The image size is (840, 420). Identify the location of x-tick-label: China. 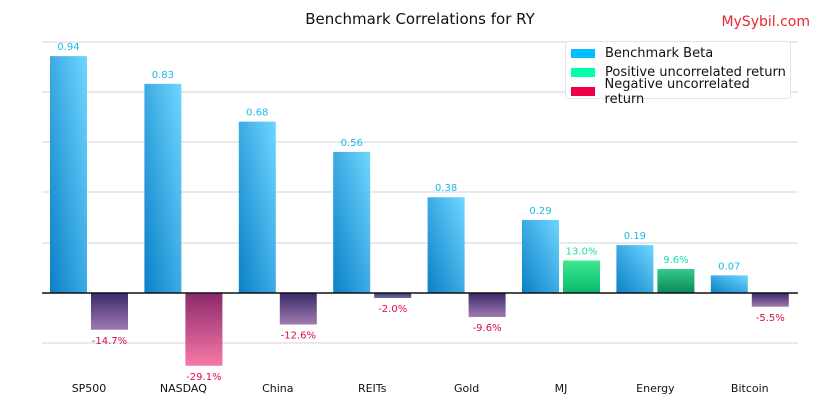
(277, 388).